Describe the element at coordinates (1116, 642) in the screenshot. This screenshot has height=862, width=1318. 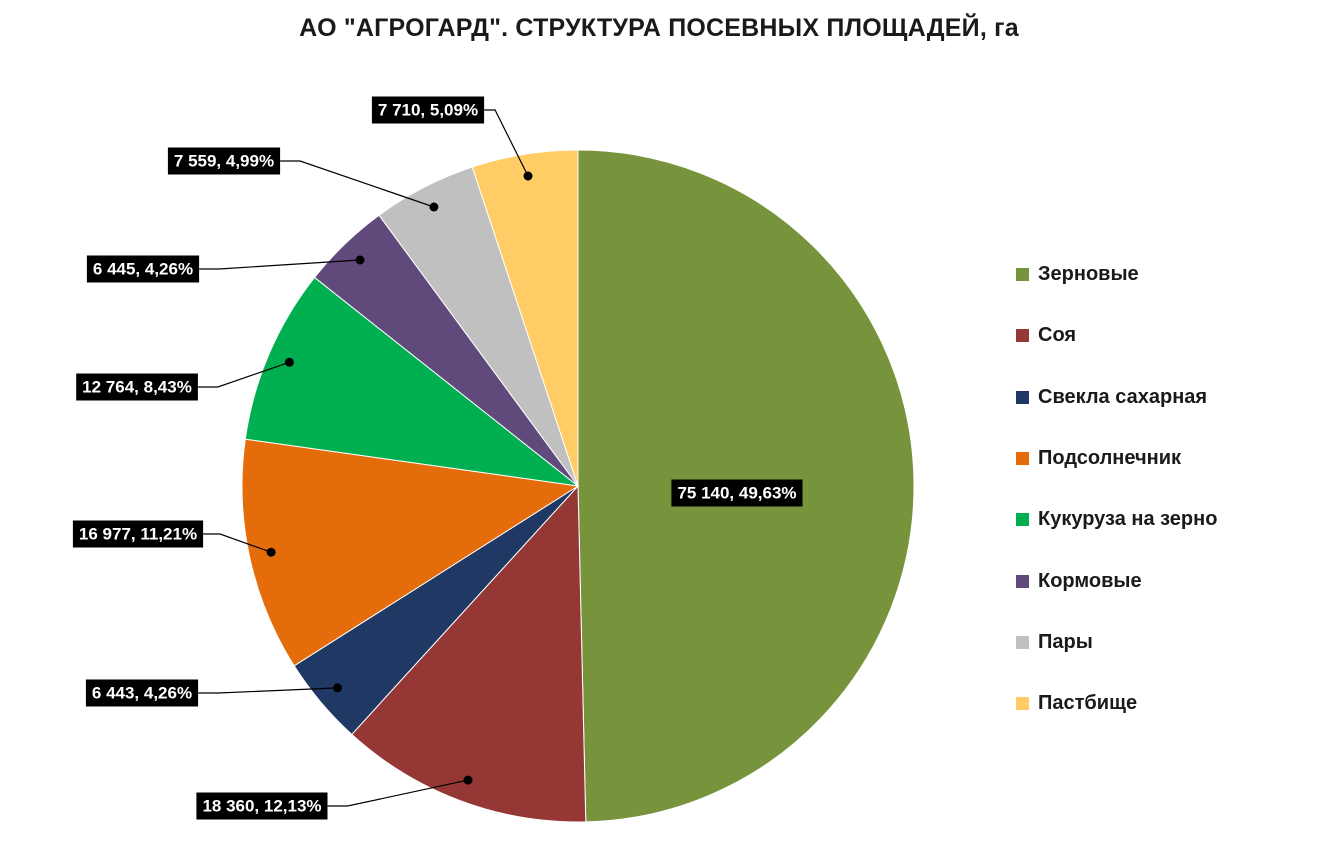
I see `legend-item: Пары` at that location.